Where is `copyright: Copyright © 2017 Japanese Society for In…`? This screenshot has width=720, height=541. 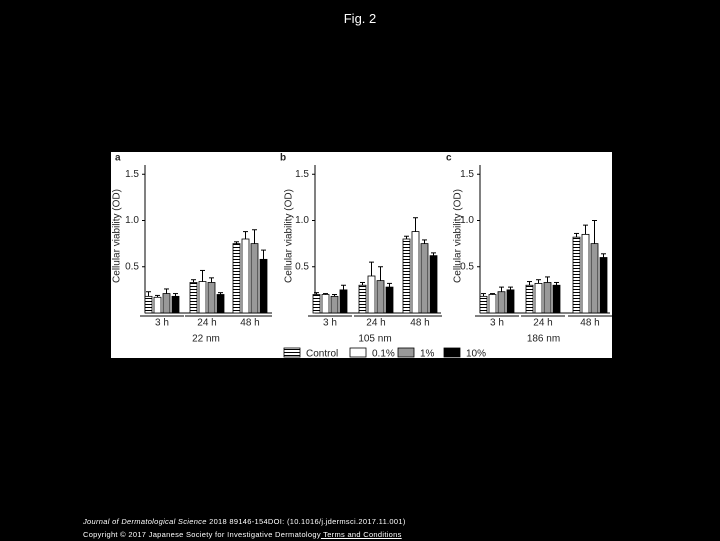
copyright: Copyright © 2017 Japanese Society for In… is located at coordinates (244, 534).